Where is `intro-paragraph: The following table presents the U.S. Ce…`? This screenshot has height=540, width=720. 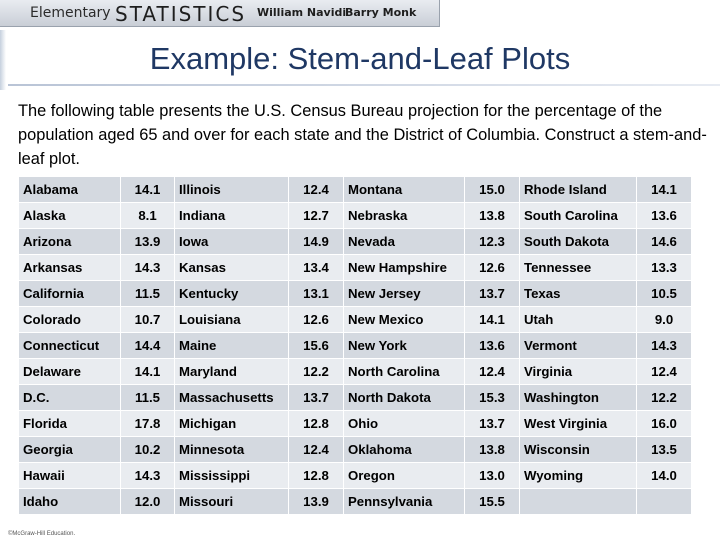 intro-paragraph: The following table presents the U.S. Ce… is located at coordinates (362, 135).